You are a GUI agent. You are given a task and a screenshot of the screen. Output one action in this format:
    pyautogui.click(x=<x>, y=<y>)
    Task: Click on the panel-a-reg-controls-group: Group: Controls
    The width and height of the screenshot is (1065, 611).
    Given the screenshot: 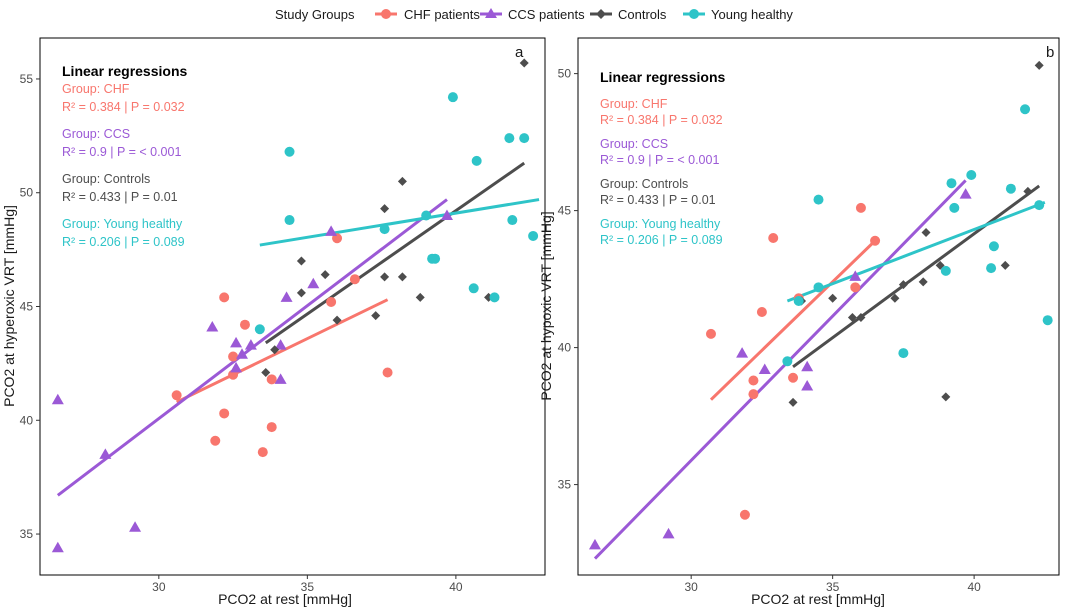 What is the action you would take?
    pyautogui.click(x=106, y=179)
    